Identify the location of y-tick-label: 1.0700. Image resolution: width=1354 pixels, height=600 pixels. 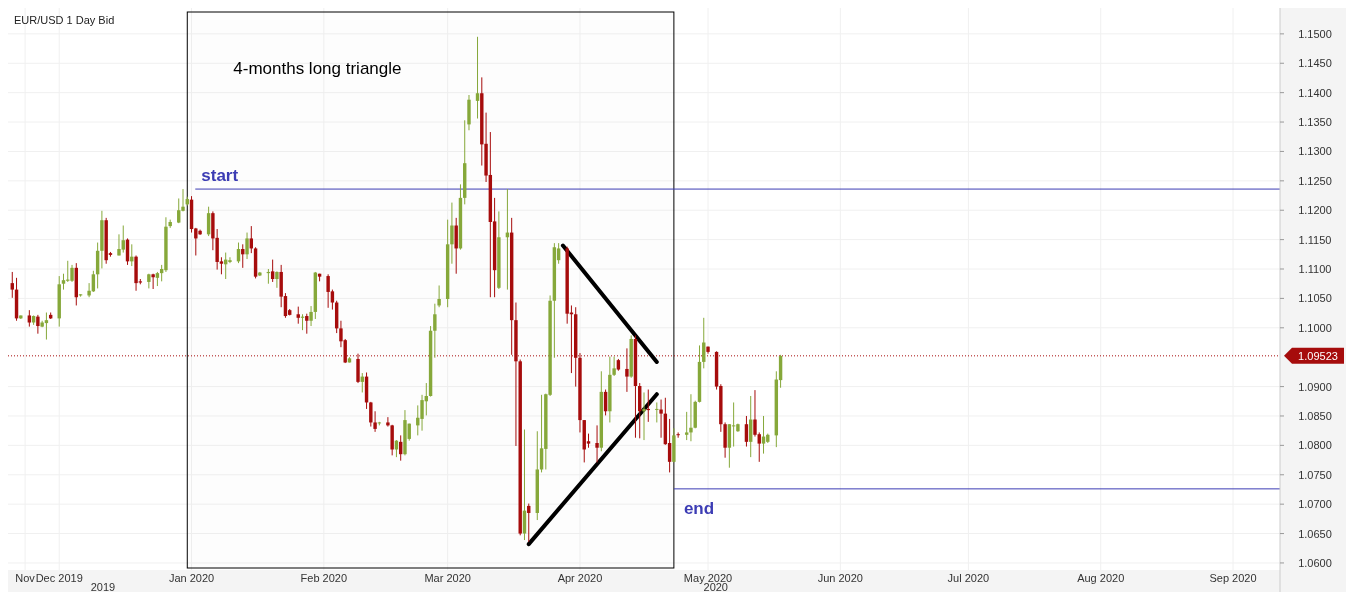
(1315, 504).